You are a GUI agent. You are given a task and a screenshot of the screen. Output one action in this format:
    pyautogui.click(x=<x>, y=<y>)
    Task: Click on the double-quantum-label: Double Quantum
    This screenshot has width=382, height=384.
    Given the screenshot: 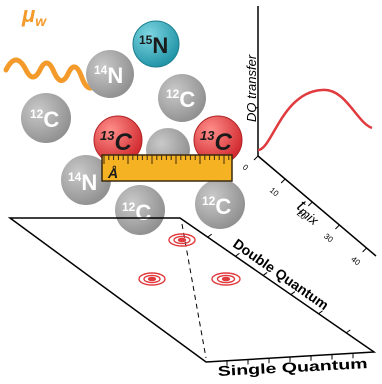 What is the action you would take?
    pyautogui.click(x=281, y=274)
    